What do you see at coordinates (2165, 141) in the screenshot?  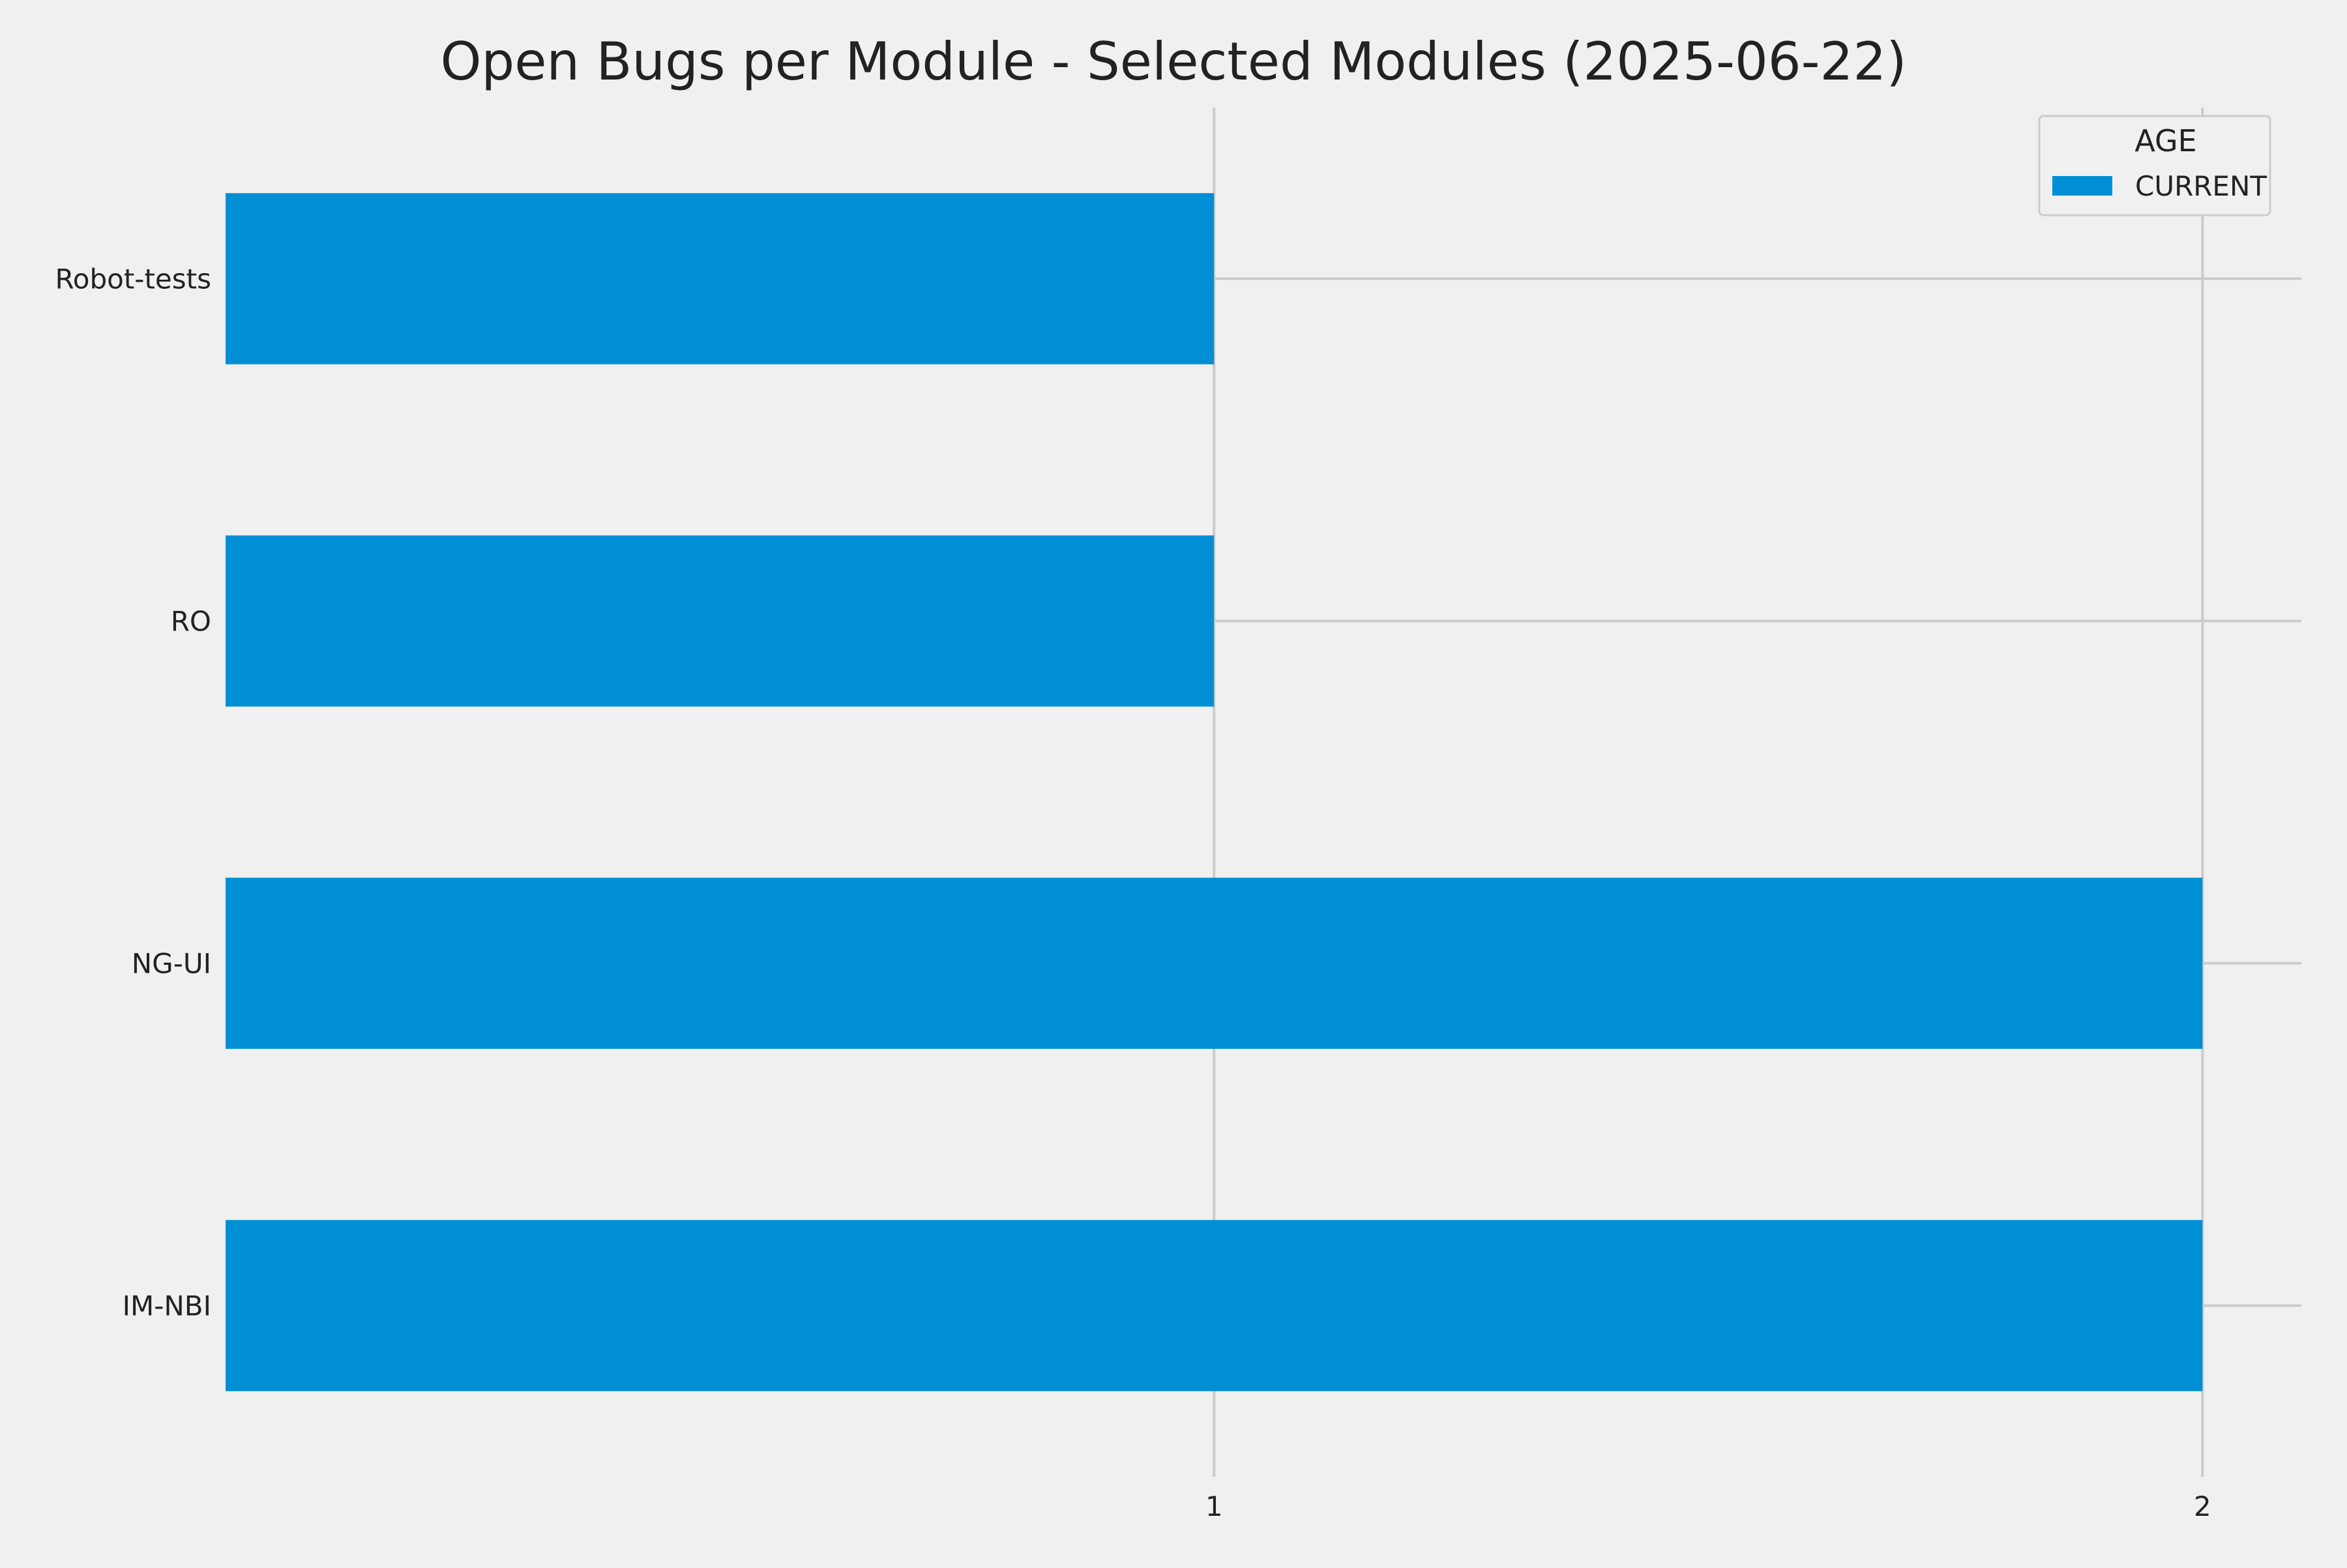 I see `legend-title: AGE` at bounding box center [2165, 141].